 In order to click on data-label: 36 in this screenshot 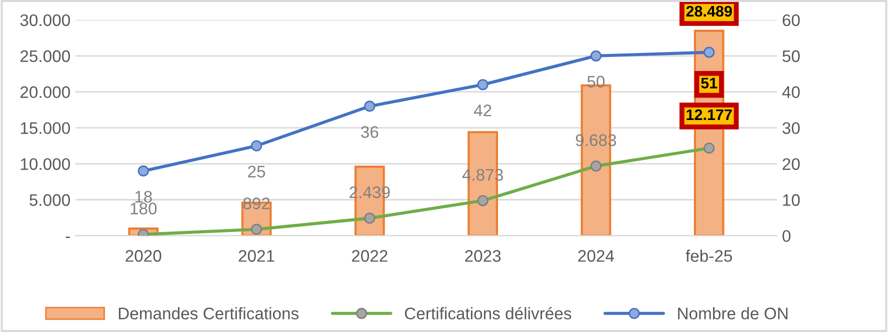, I will do `click(369, 132)`.